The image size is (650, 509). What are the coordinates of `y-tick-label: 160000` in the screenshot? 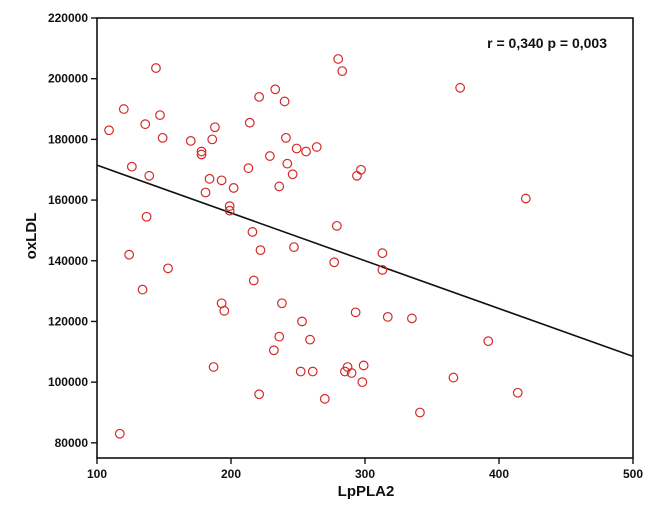 It's located at (68, 200).